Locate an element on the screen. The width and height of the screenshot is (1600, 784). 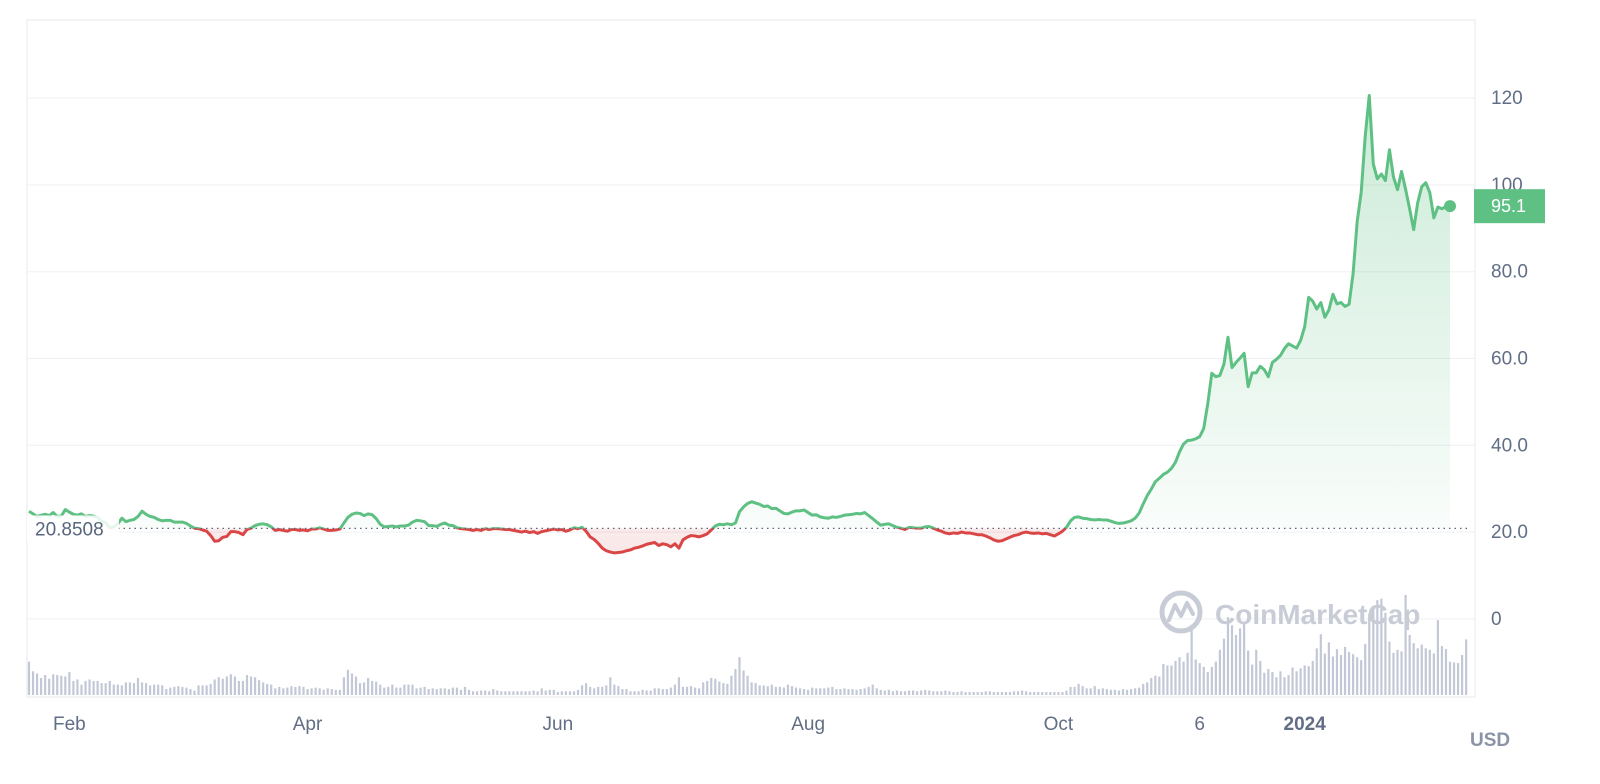
coinmarketcap-logo-mark is located at coordinates (1181, 611).